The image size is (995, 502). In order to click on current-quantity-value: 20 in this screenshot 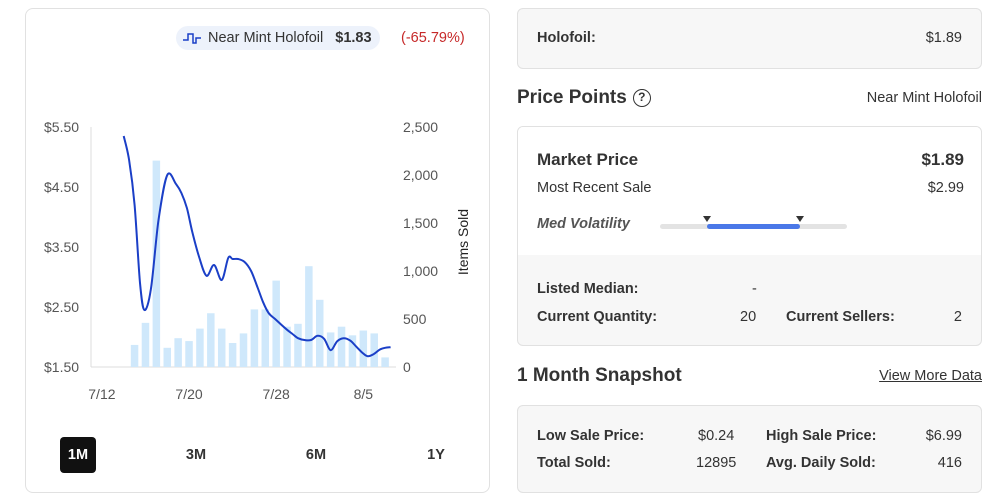, I will do `click(748, 317)`.